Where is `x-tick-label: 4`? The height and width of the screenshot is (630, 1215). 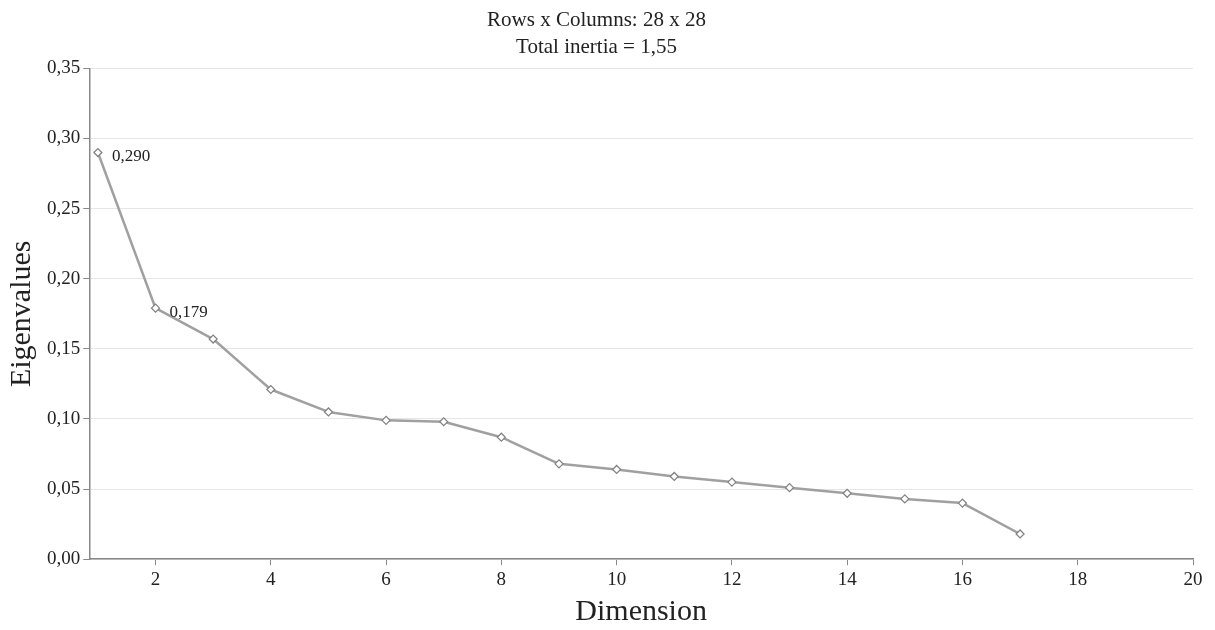 x-tick-label: 4 is located at coordinates (271, 578).